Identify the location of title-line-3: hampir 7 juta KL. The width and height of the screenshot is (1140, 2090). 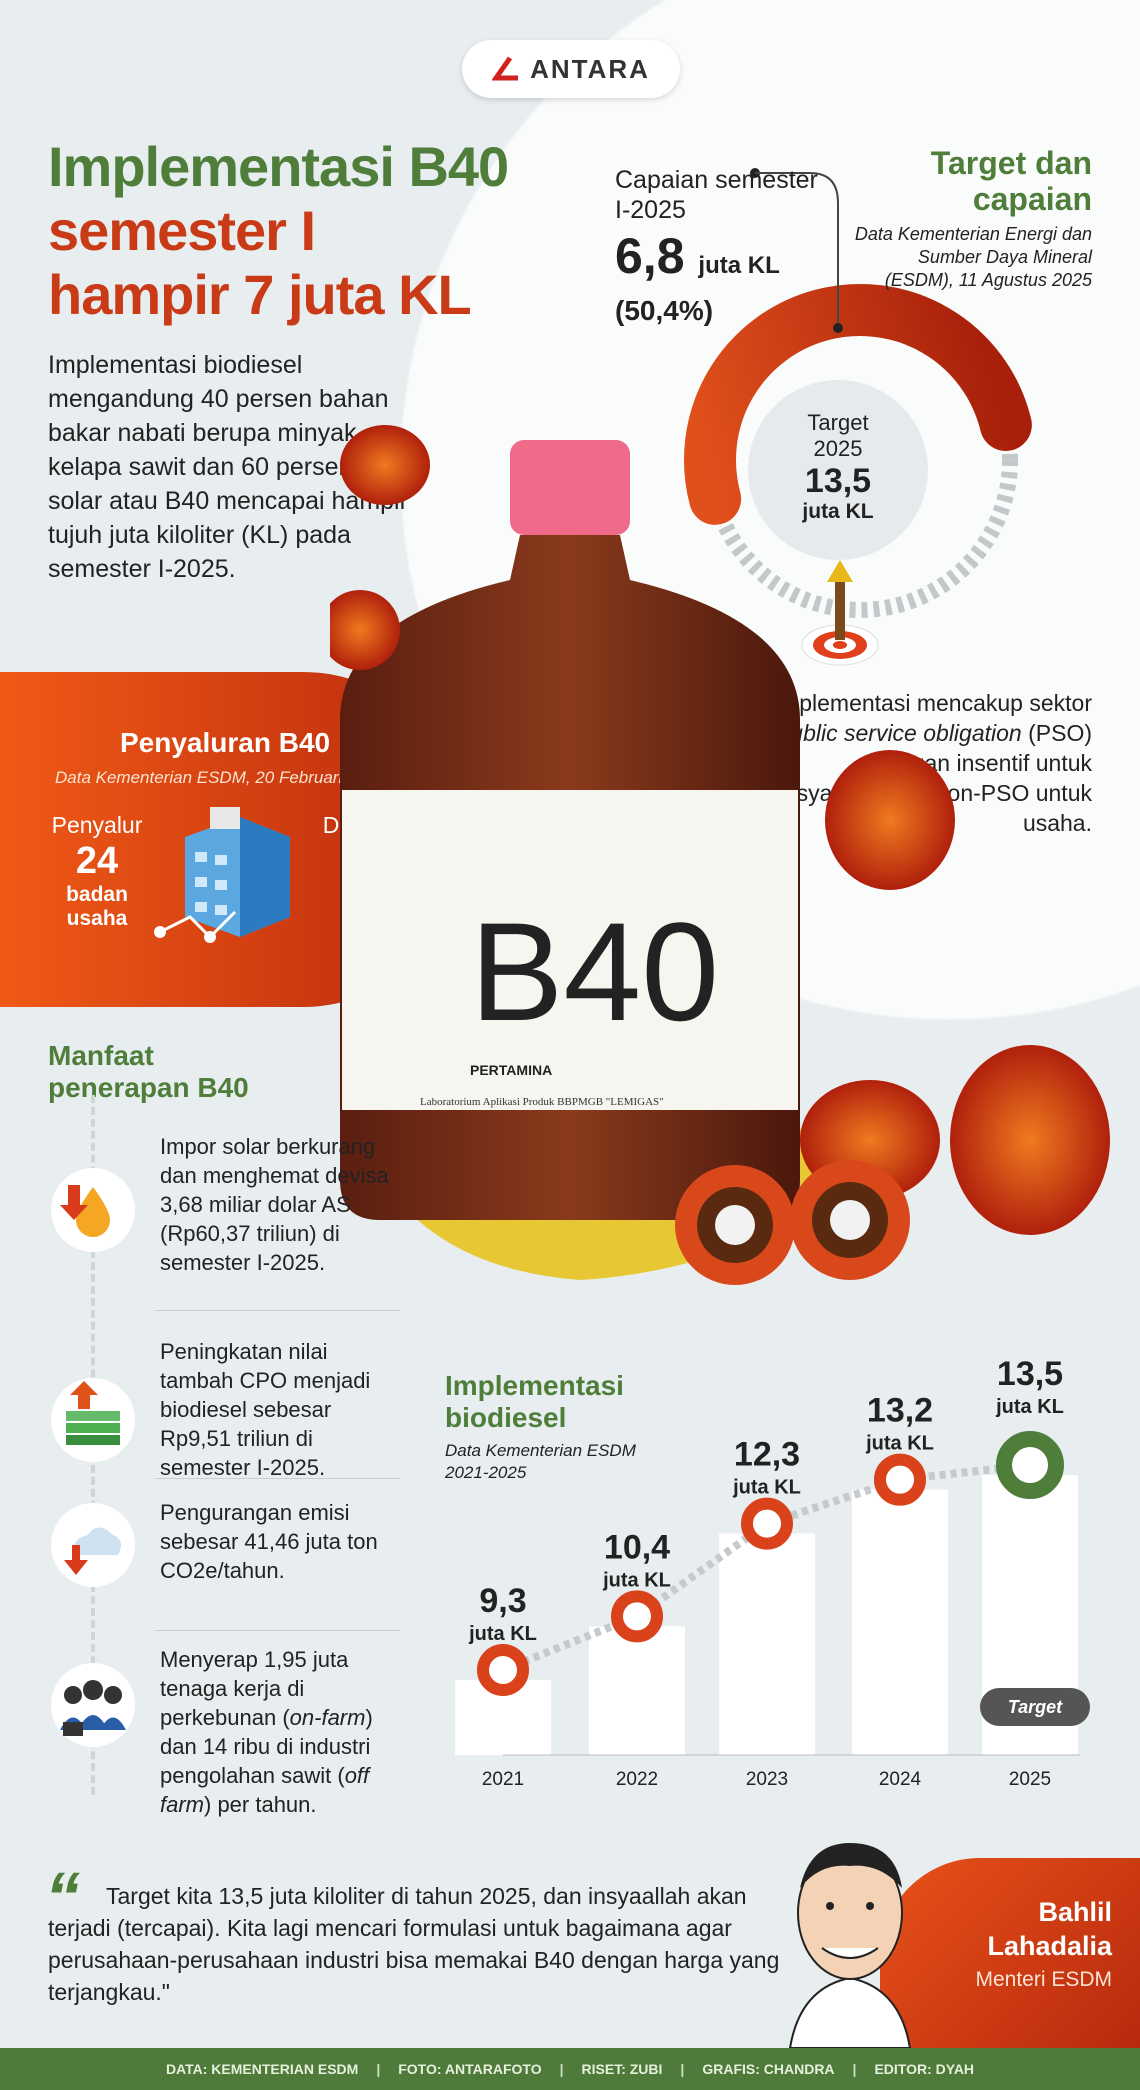
(260, 294).